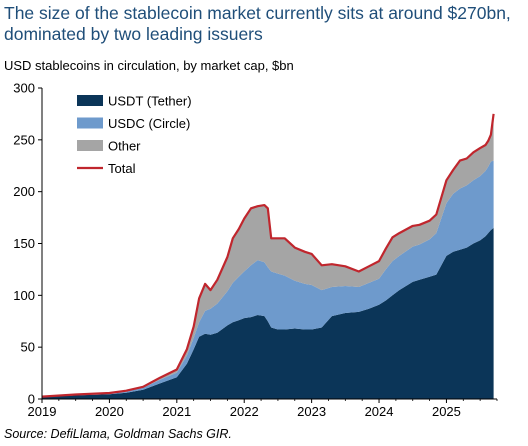  What do you see at coordinates (90, 100) in the screenshot?
I see `legend-swatch-usdt` at bounding box center [90, 100].